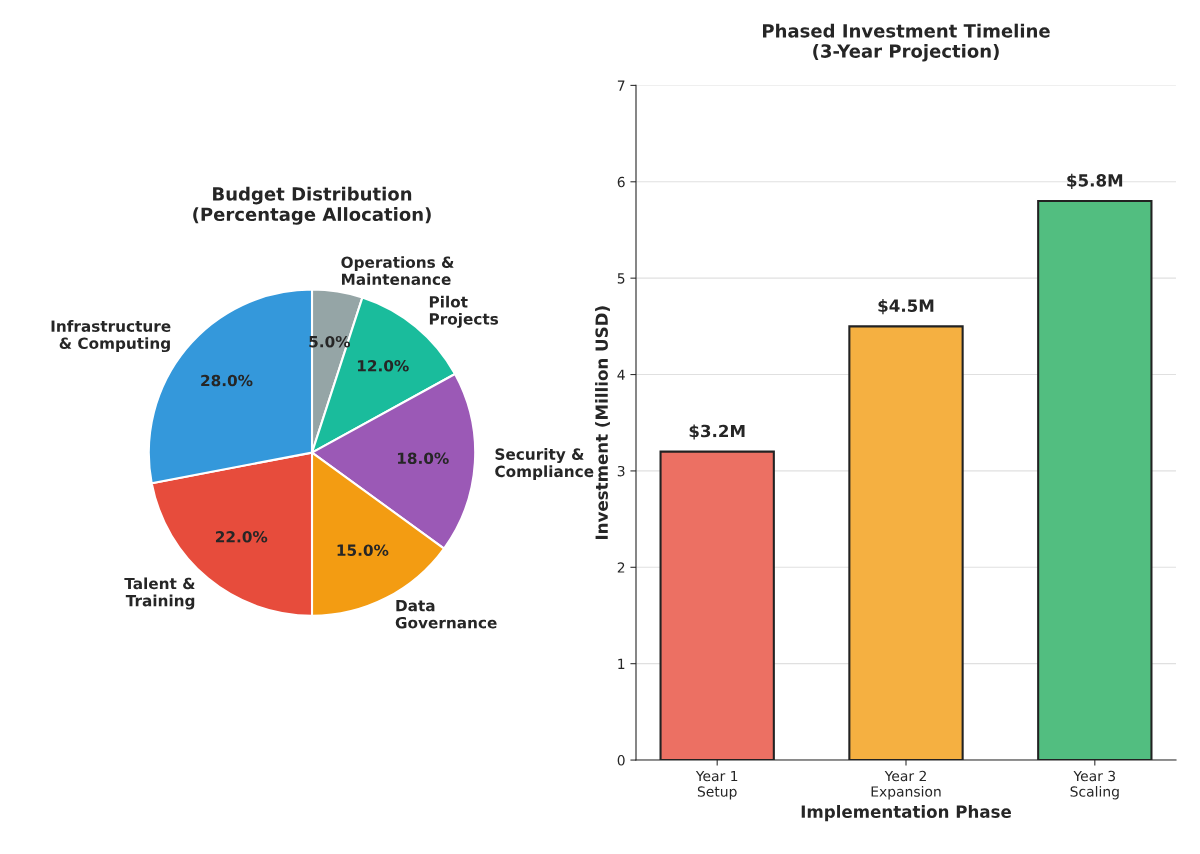 This screenshot has height=854, width=1200. I want to click on y-tick-label: 6, so click(621, 182).